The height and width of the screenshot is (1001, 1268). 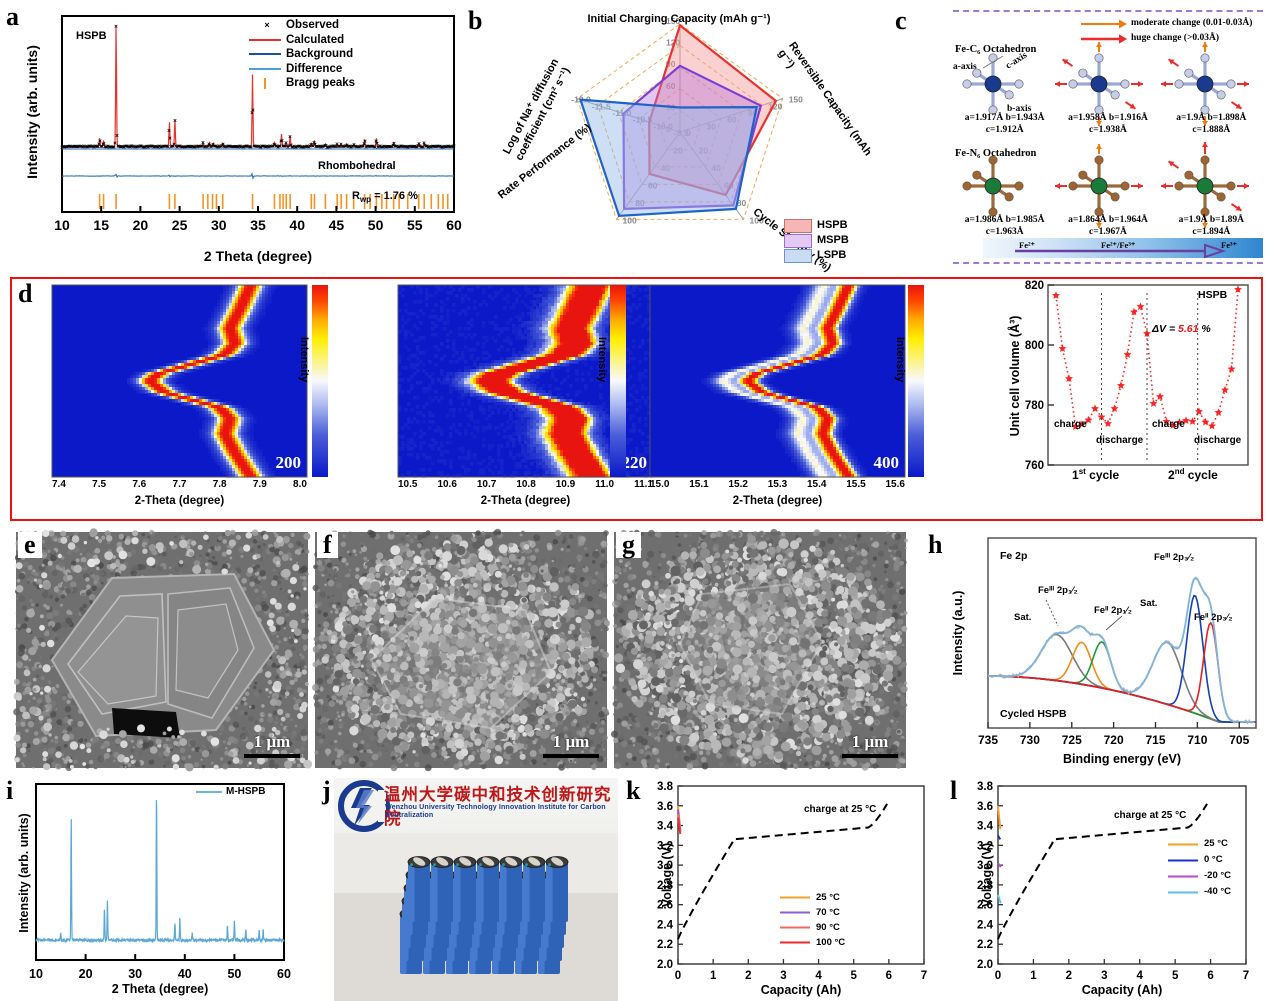 I want to click on segment-charge-2: charge, so click(x=1168, y=424).